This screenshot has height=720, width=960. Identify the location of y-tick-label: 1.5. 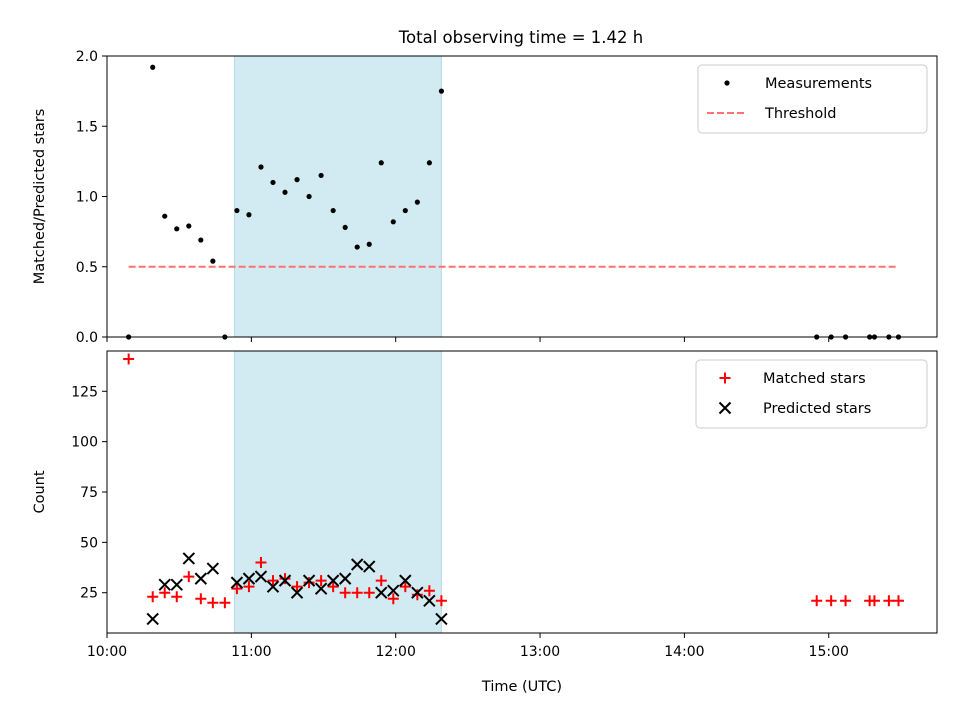
(87, 127).